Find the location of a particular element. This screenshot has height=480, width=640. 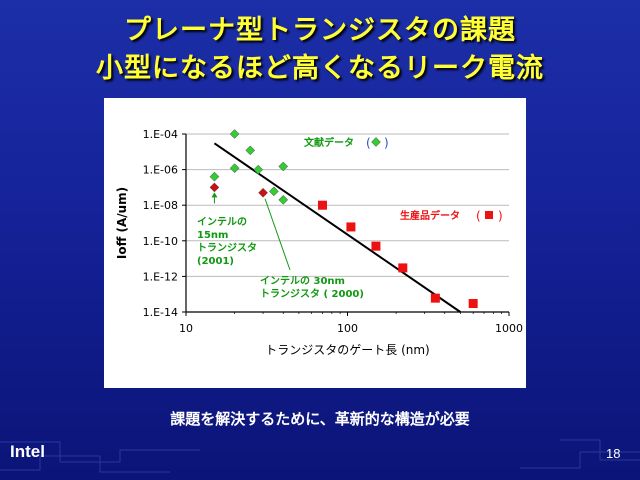

y-tick-label: 1.E-14 is located at coordinates (160, 312).